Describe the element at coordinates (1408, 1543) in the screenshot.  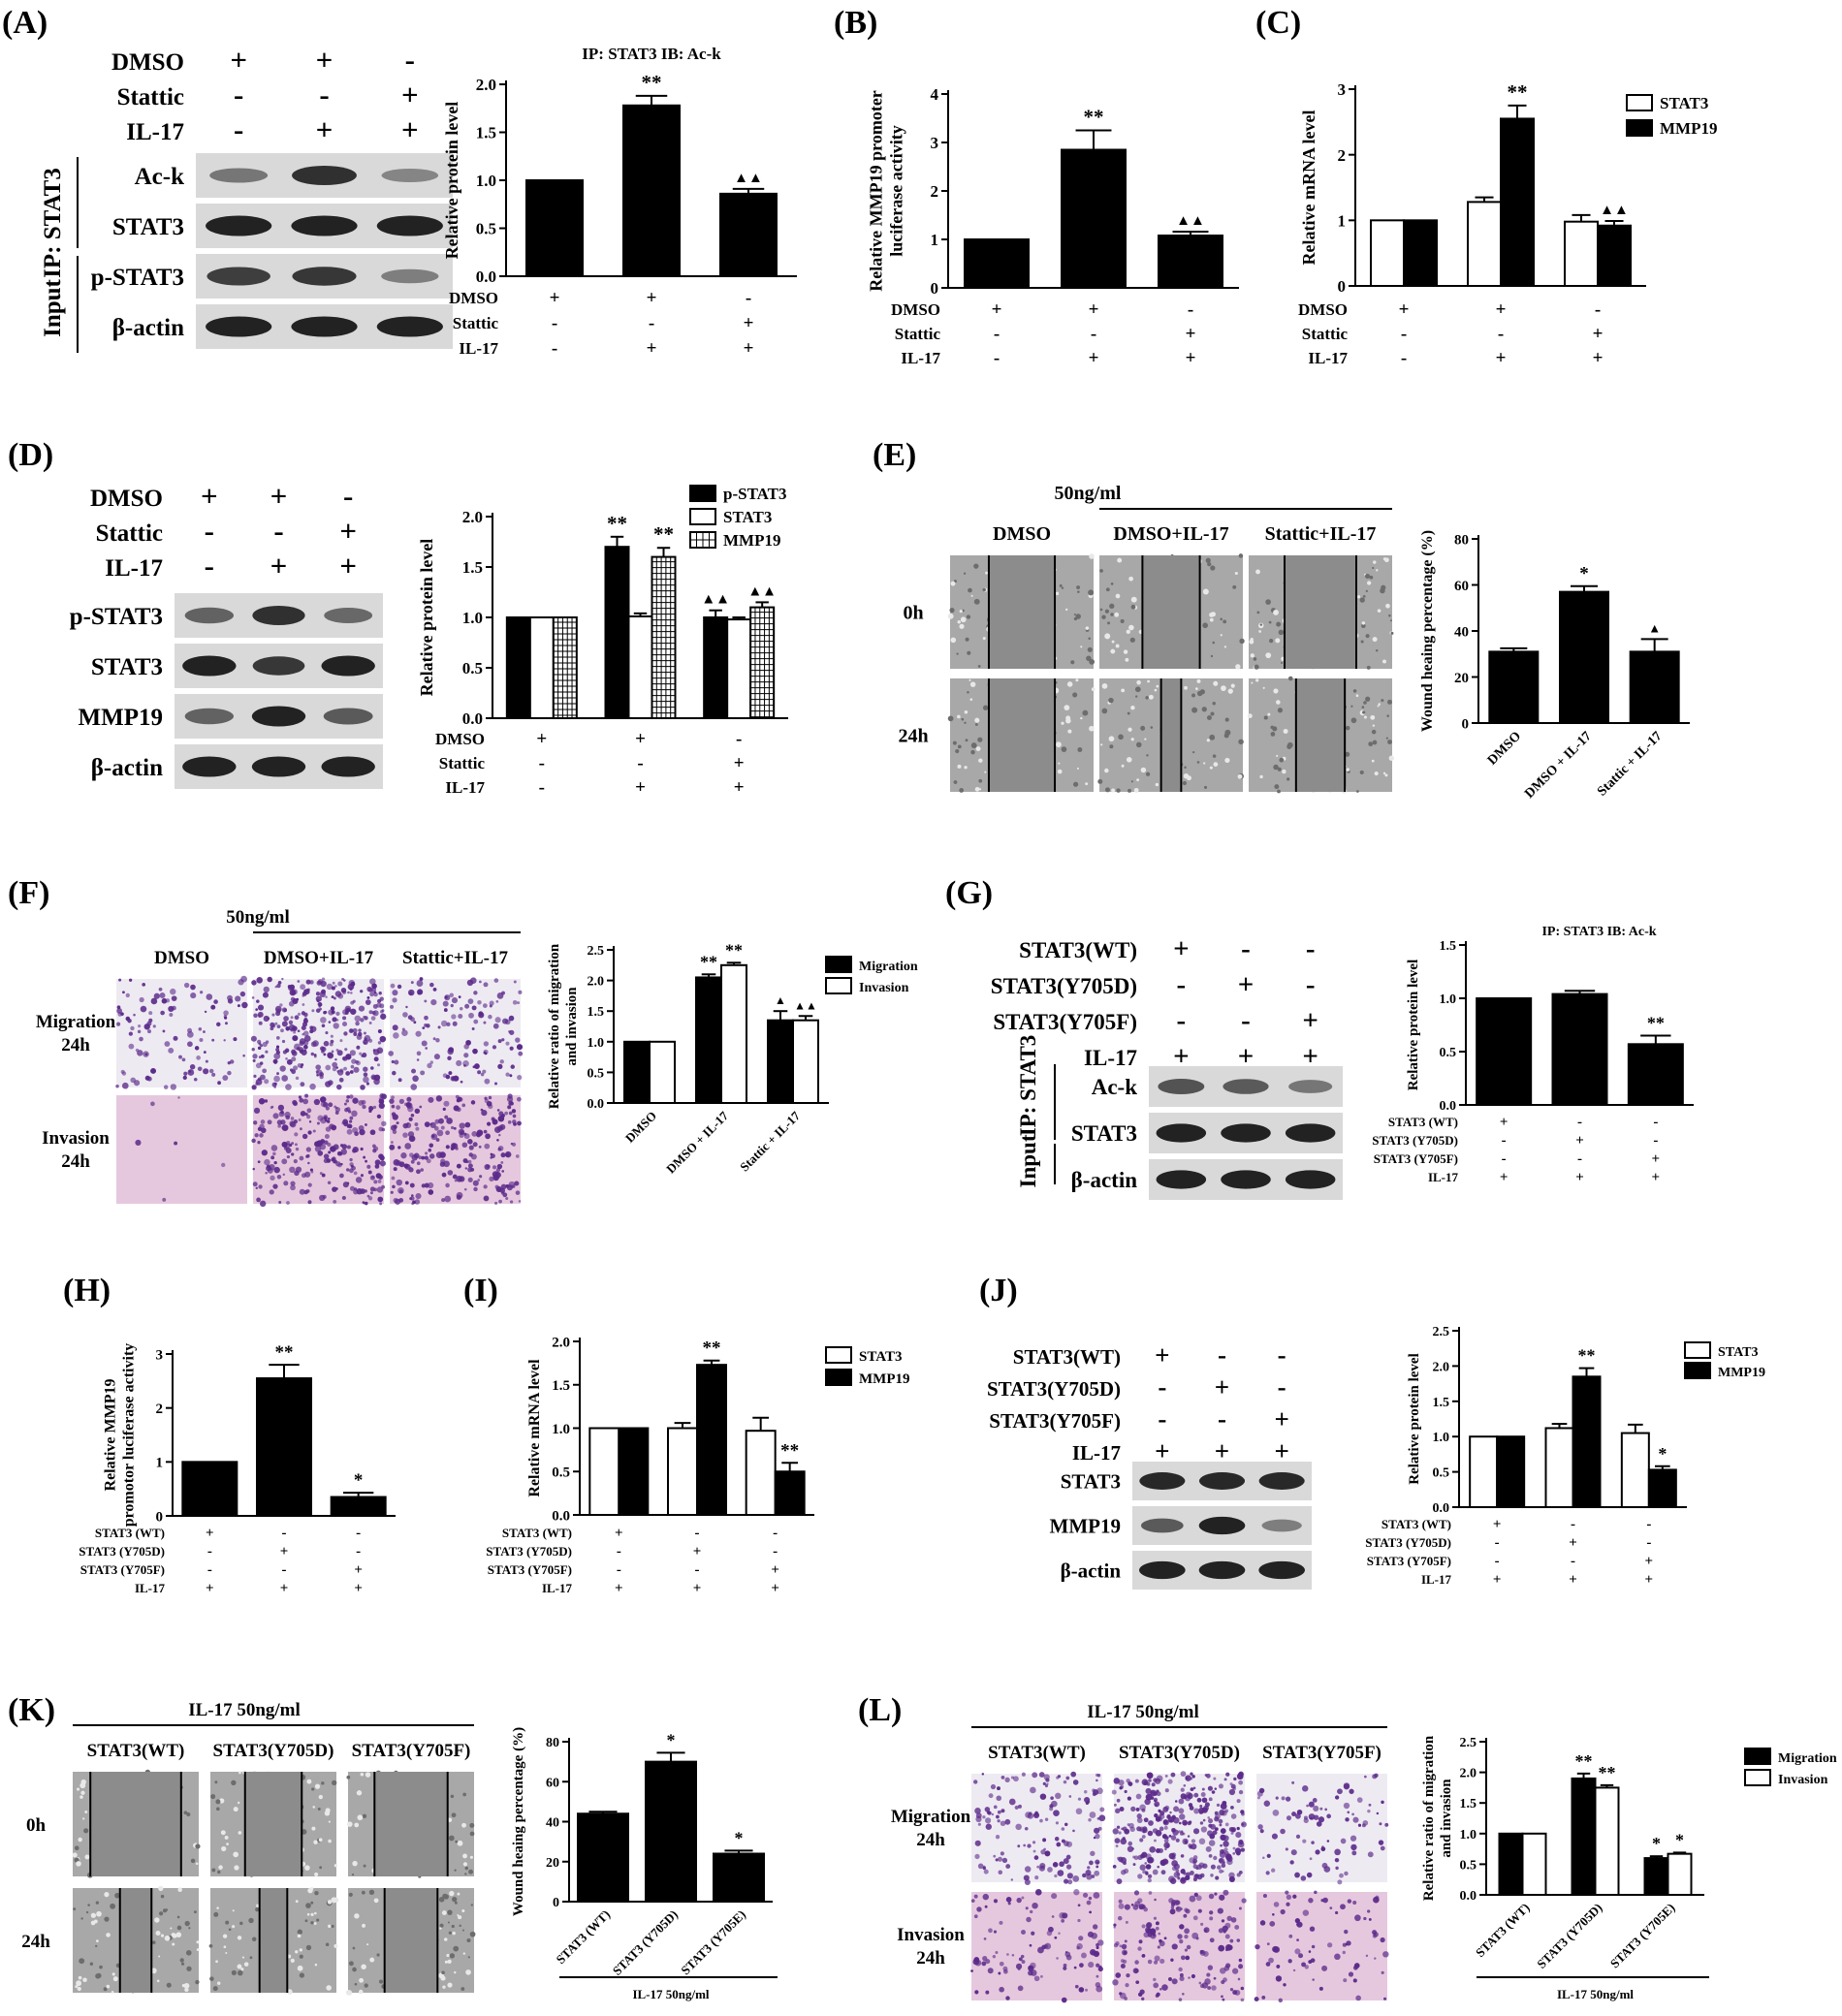
I see `condition-label: STAT3 (Y705D)` at that location.